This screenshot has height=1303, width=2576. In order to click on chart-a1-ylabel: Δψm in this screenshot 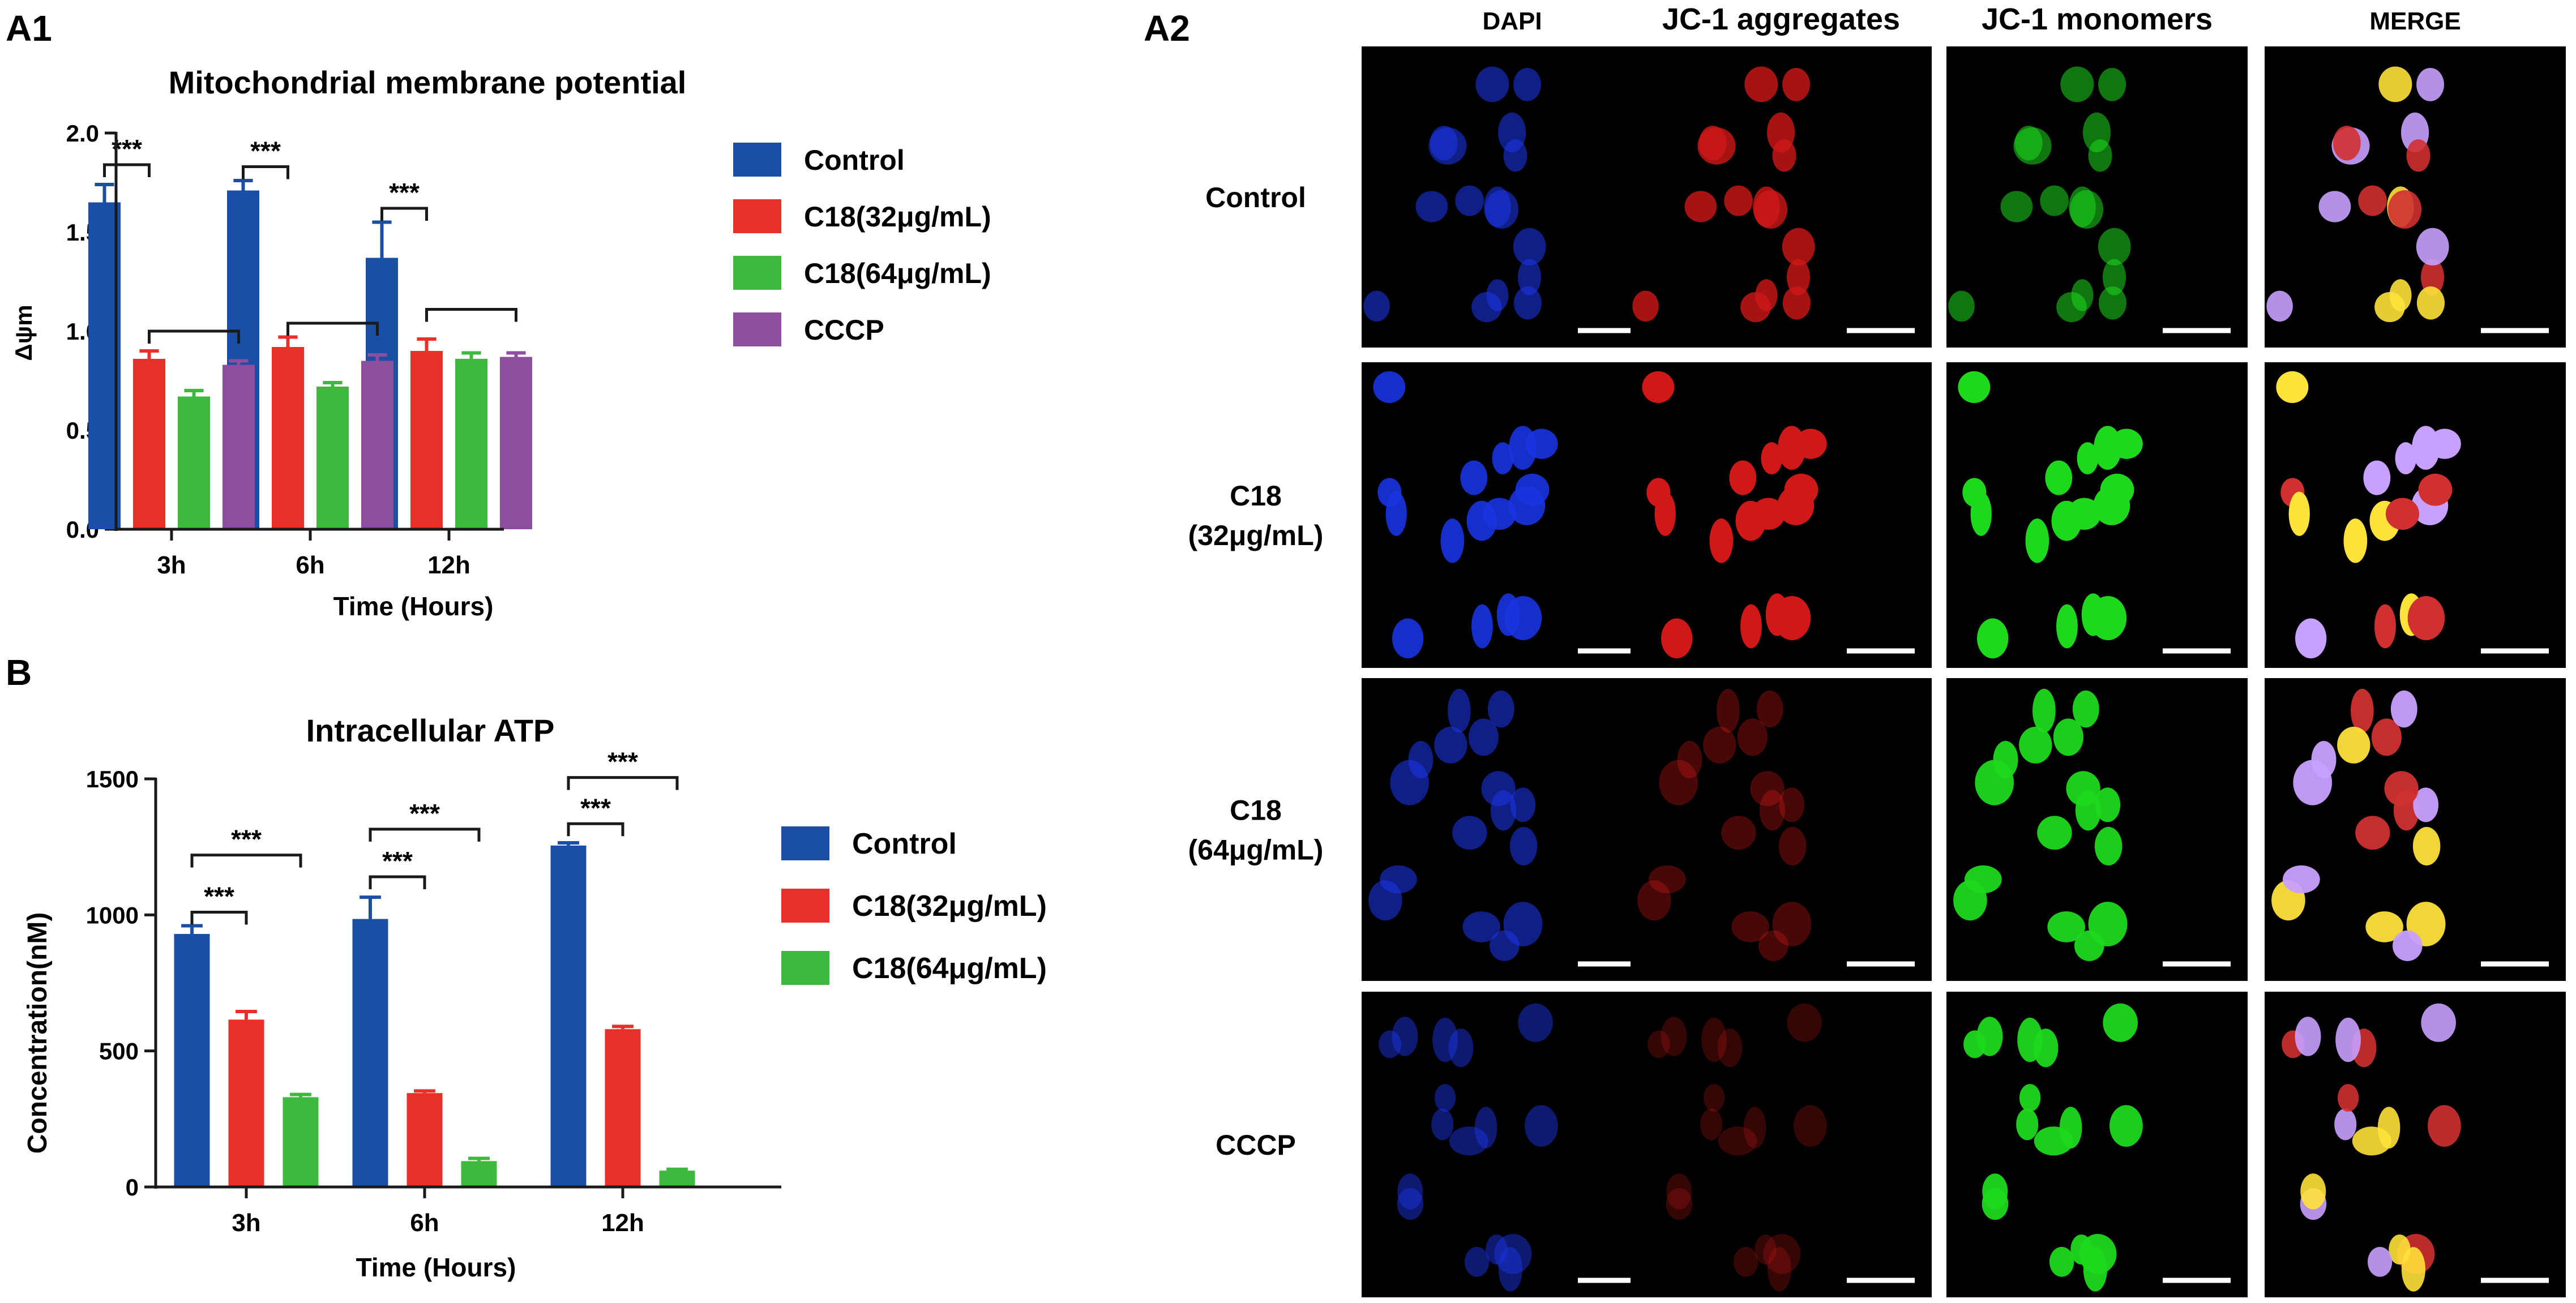, I will do `click(23, 333)`.